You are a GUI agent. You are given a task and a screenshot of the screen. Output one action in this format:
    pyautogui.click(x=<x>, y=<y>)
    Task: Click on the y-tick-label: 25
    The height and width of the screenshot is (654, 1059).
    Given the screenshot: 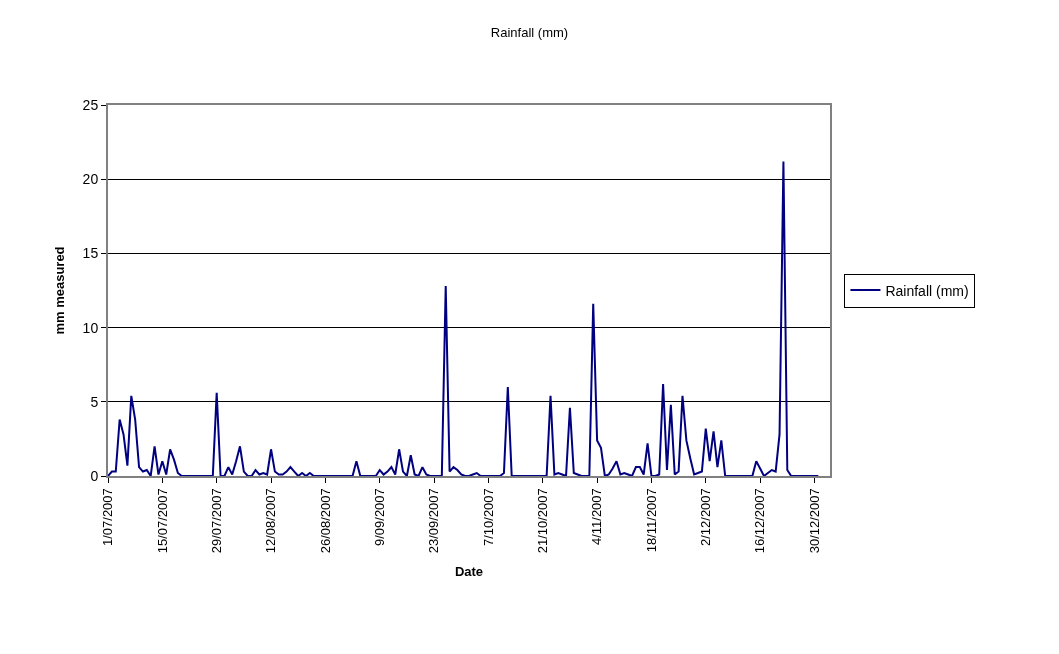 What is the action you would take?
    pyautogui.click(x=90, y=104)
    